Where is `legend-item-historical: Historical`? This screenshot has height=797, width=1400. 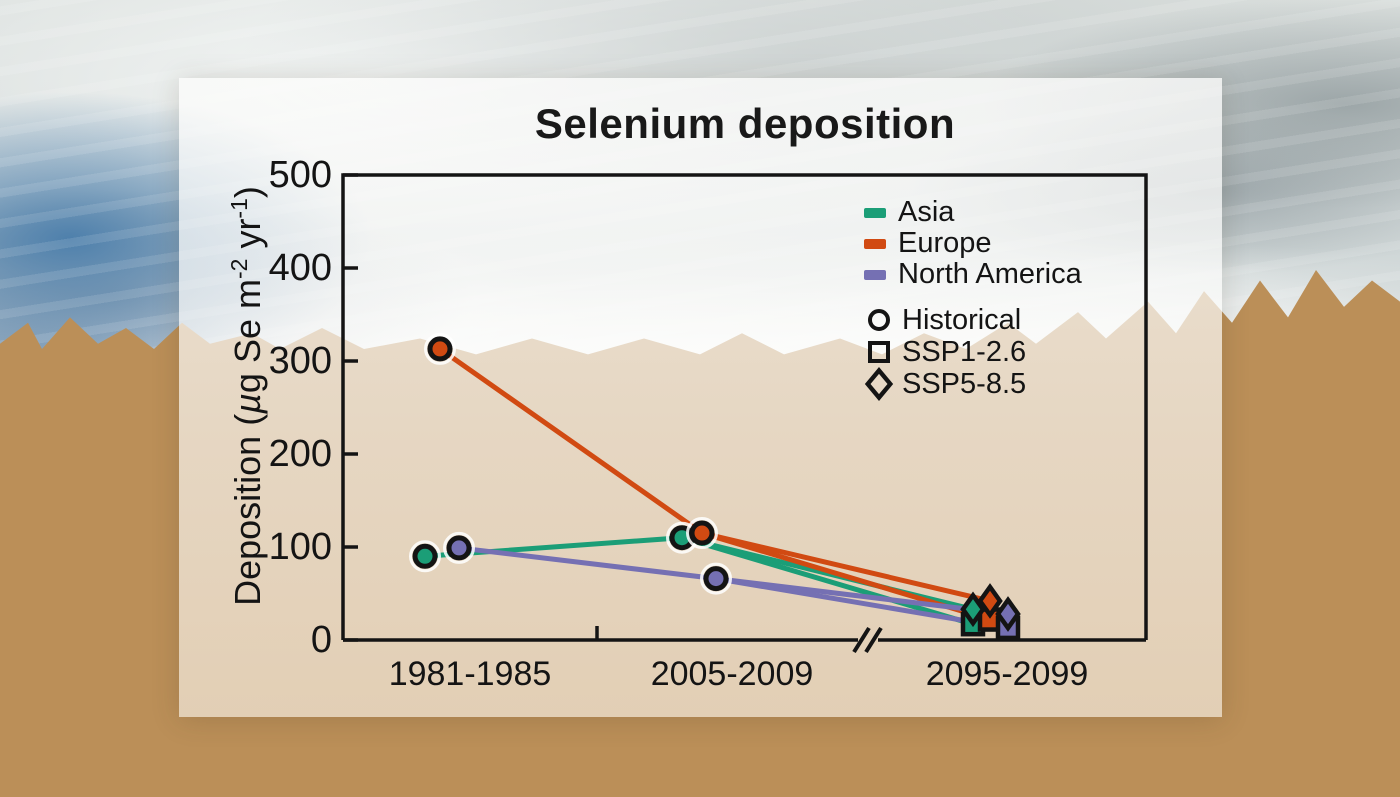 legend-item-historical: Historical is located at coordinates (973, 320).